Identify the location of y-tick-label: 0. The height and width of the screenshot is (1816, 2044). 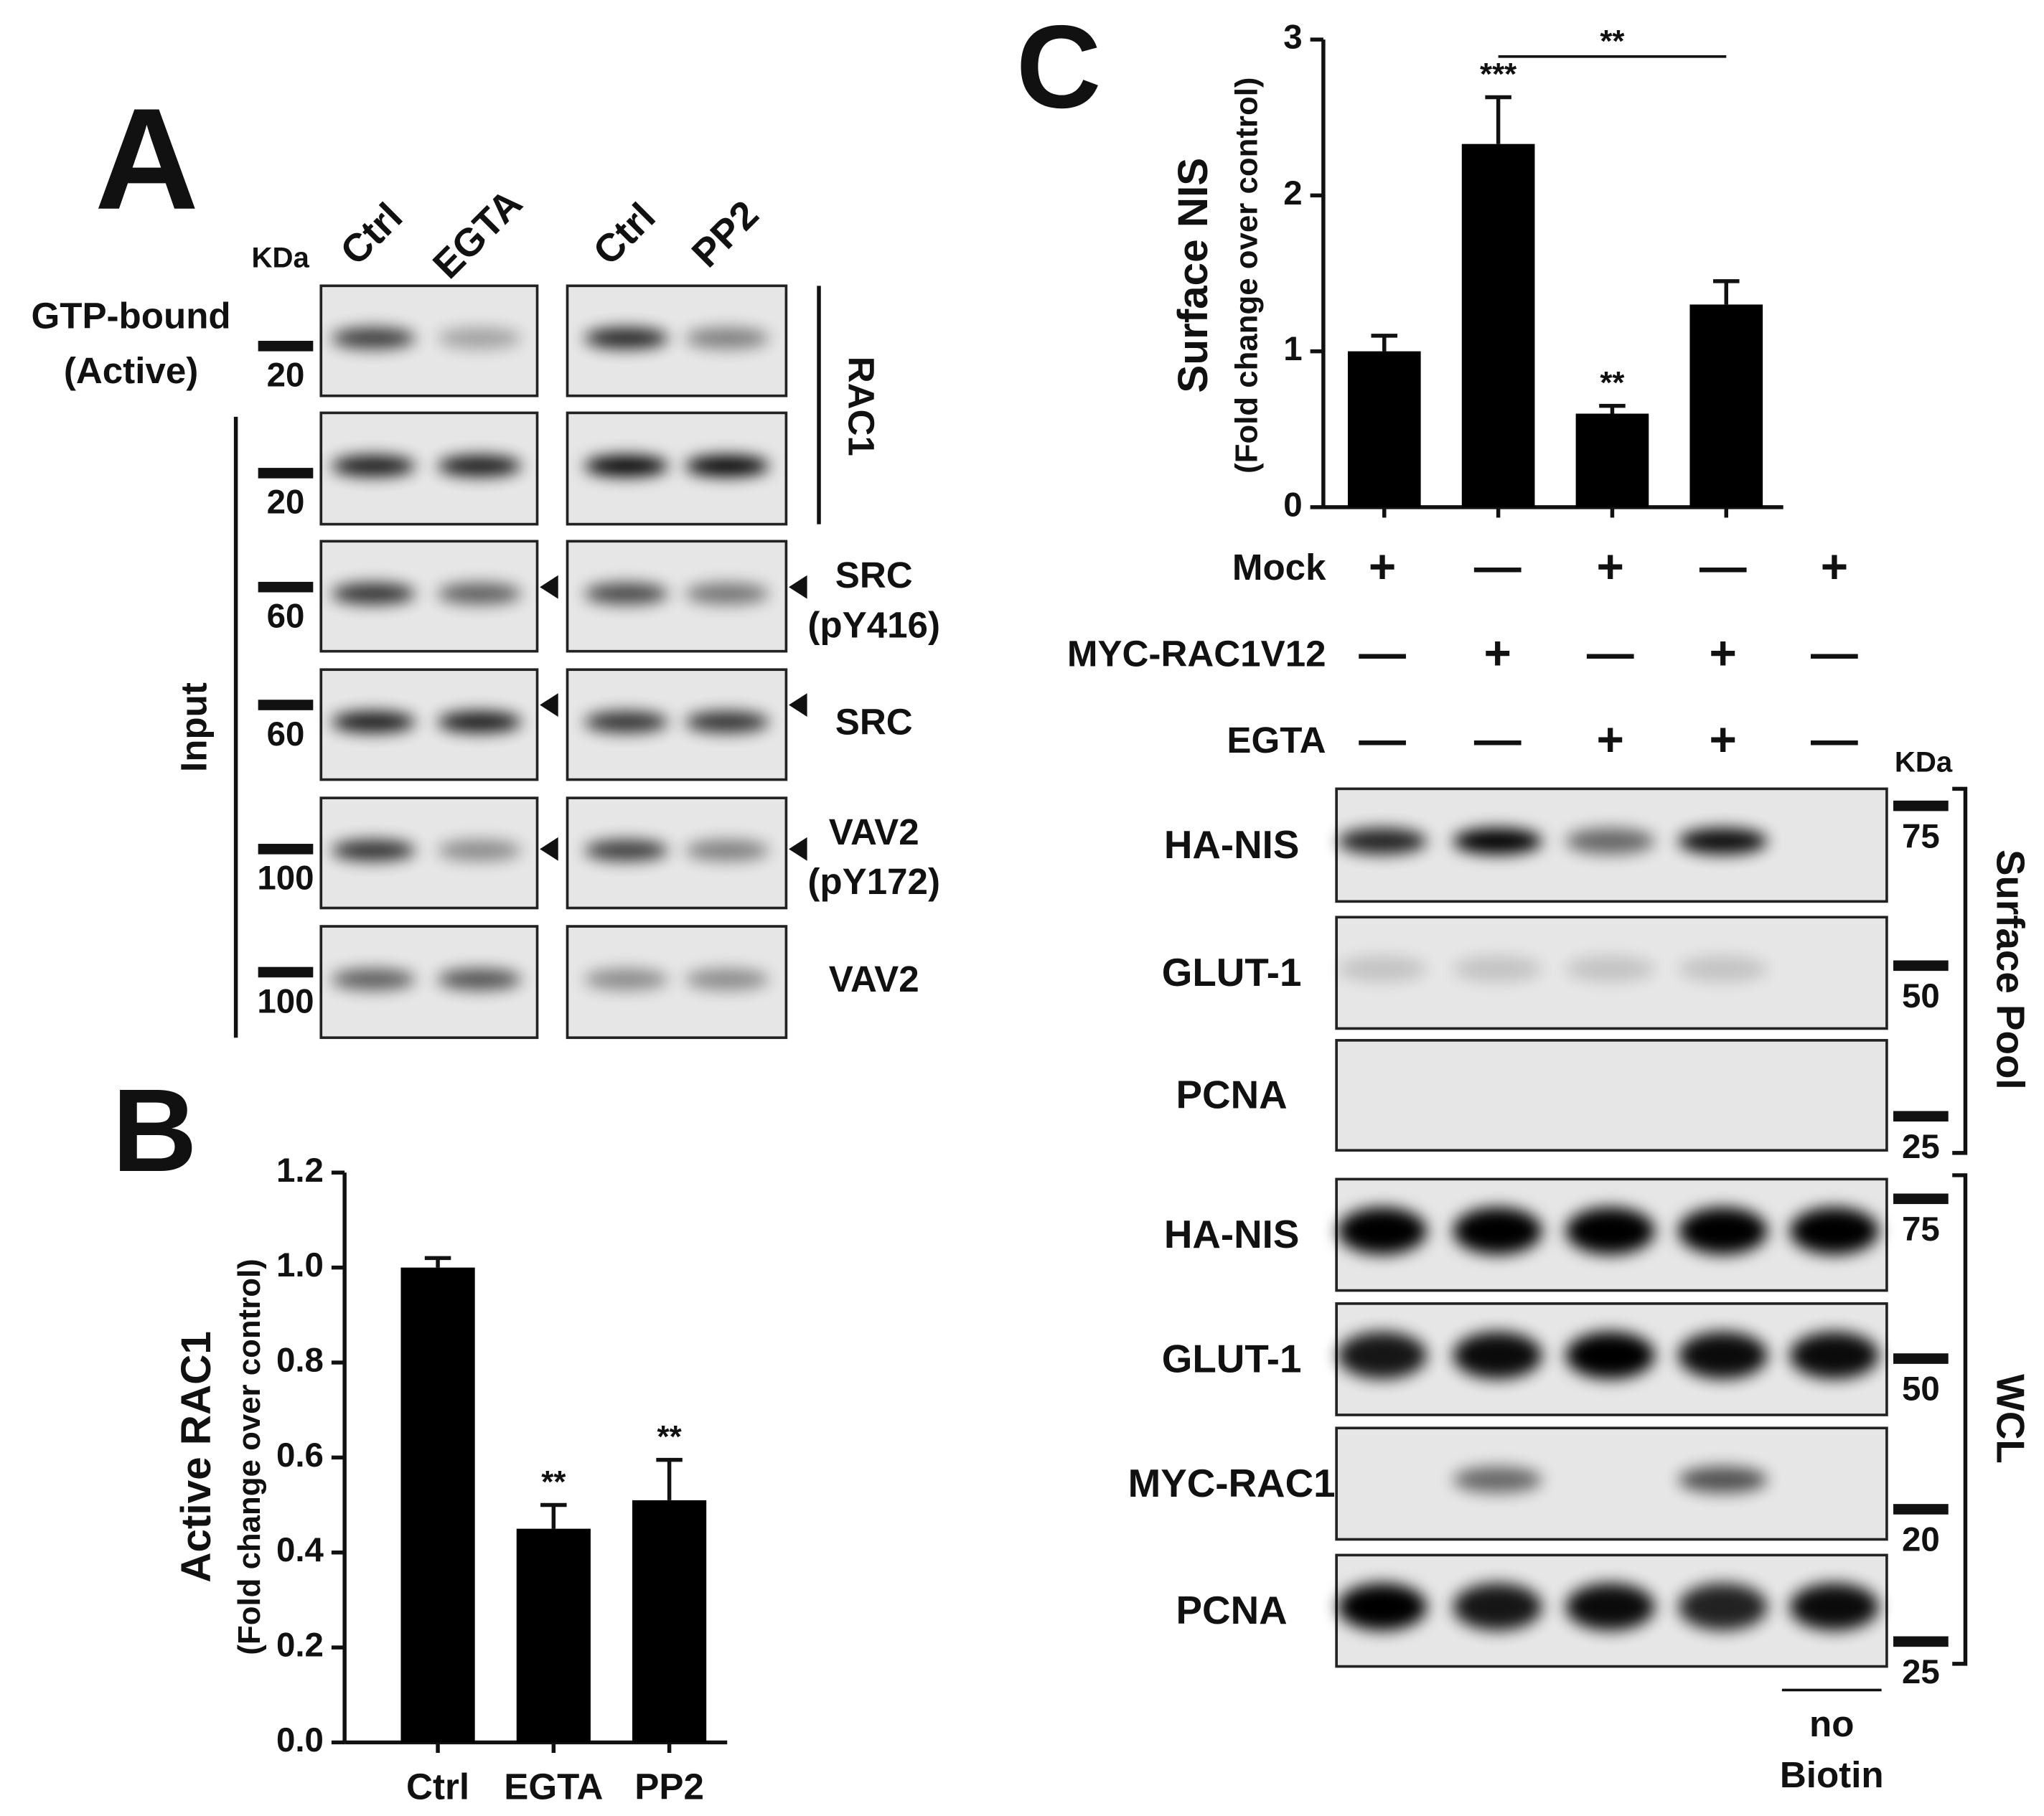
(1292, 505).